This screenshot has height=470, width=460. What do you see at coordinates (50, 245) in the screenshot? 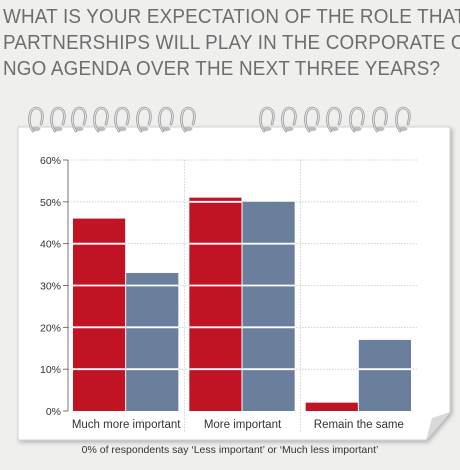
I see `y-tick-label: 40%` at bounding box center [50, 245].